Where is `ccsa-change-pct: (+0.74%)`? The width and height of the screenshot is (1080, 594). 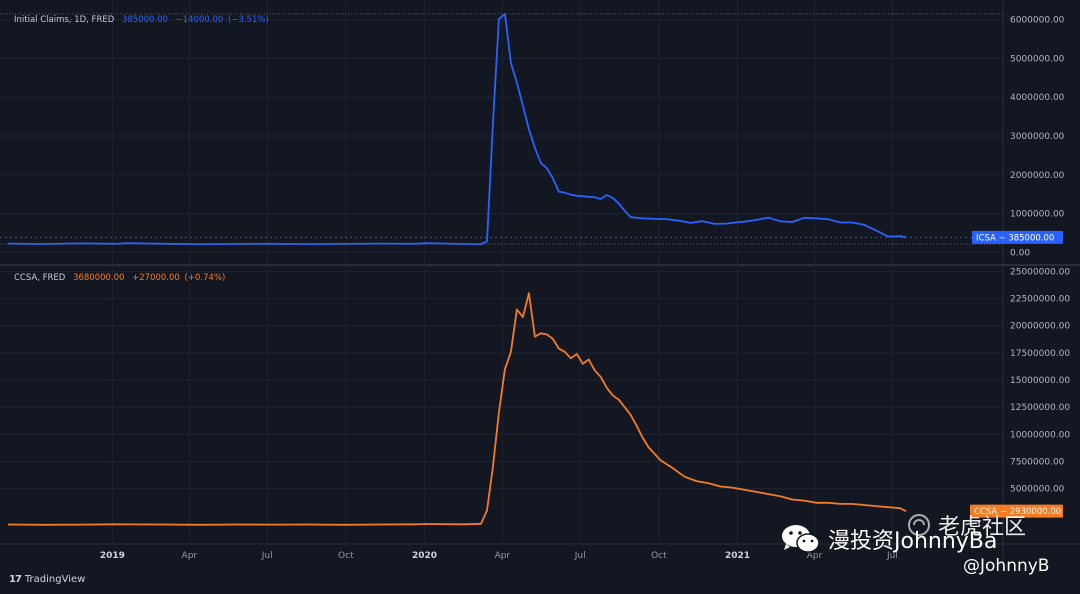 ccsa-change-pct: (+0.74%) is located at coordinates (205, 278).